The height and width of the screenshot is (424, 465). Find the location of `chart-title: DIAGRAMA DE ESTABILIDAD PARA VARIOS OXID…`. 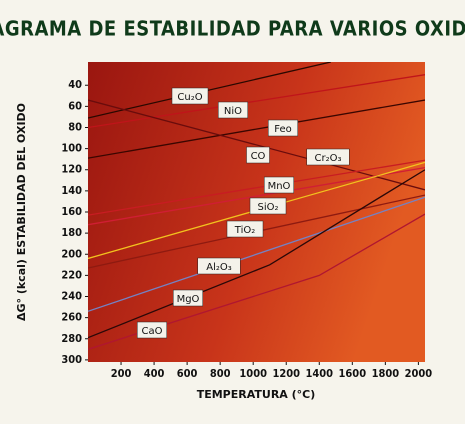

chart-title: DIAGRAMA DE ESTABILIDAD PARA VARIOS OXID… is located at coordinates (232, 29).